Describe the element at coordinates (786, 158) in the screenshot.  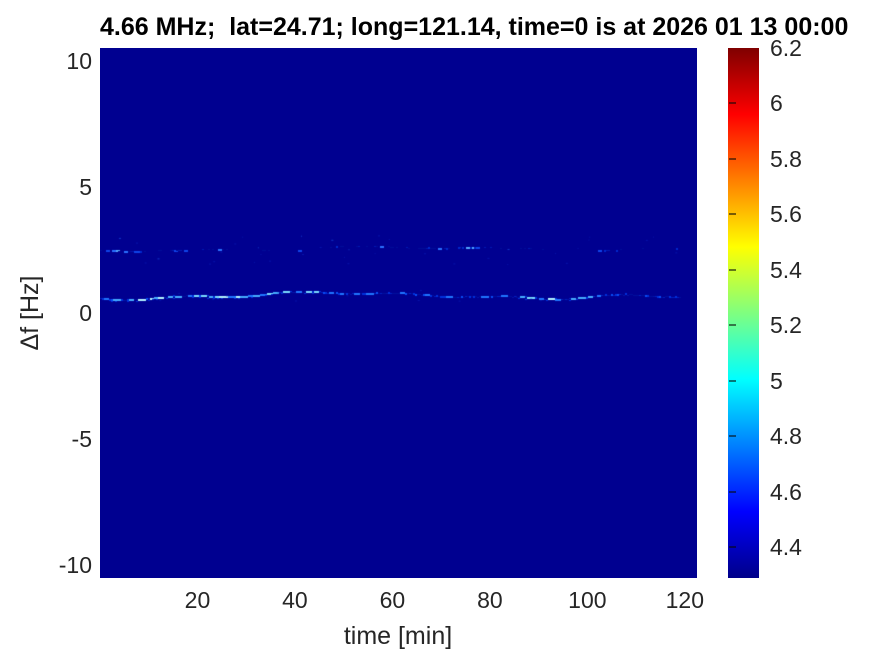
I see `colorbar-tick-label: 5.8` at that location.